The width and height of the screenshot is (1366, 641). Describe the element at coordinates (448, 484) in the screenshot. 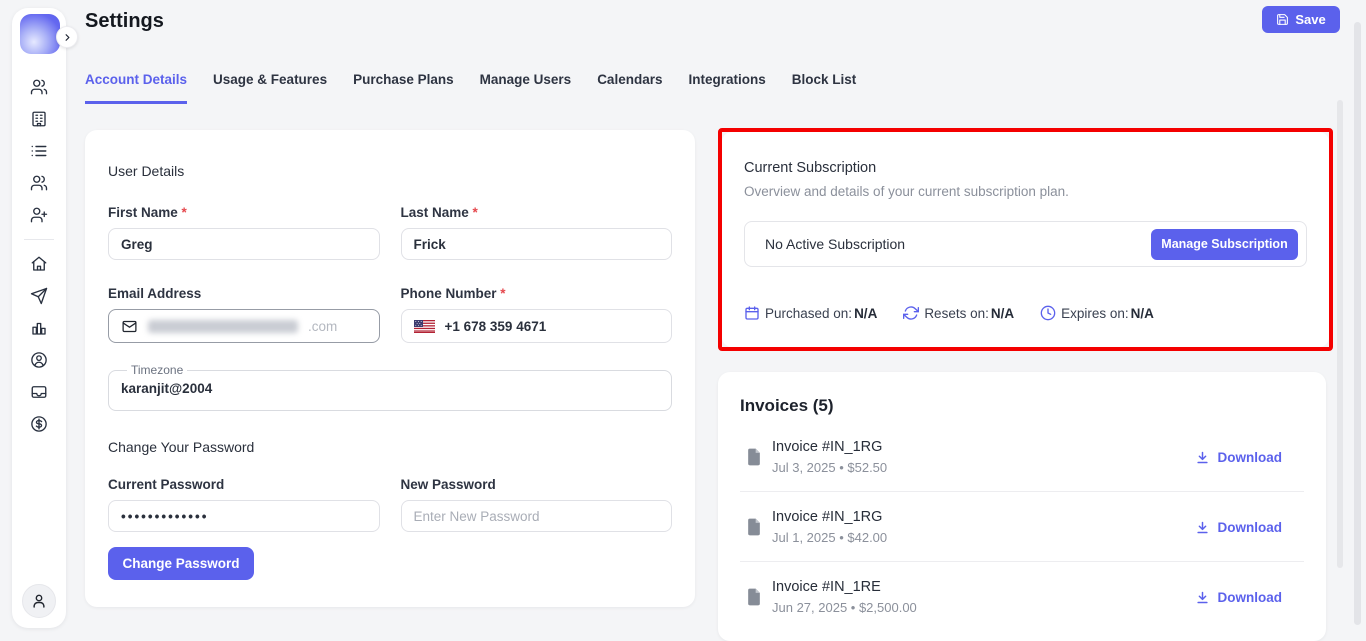

I see `new-password-label: New Password` at that location.